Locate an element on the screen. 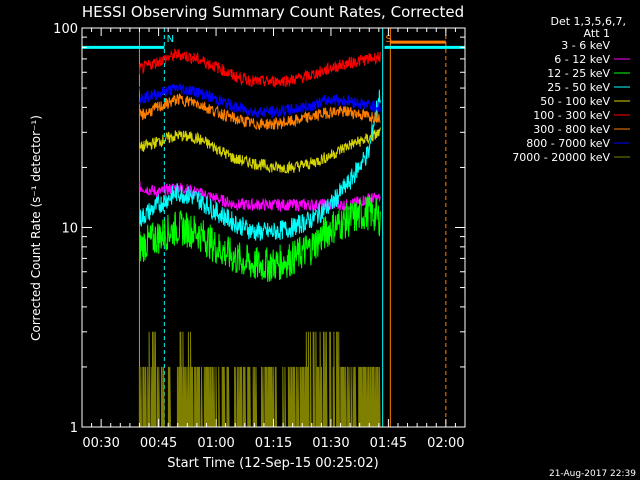 The image size is (640, 480). y-tick-label-0: 1 is located at coordinates (74, 428).